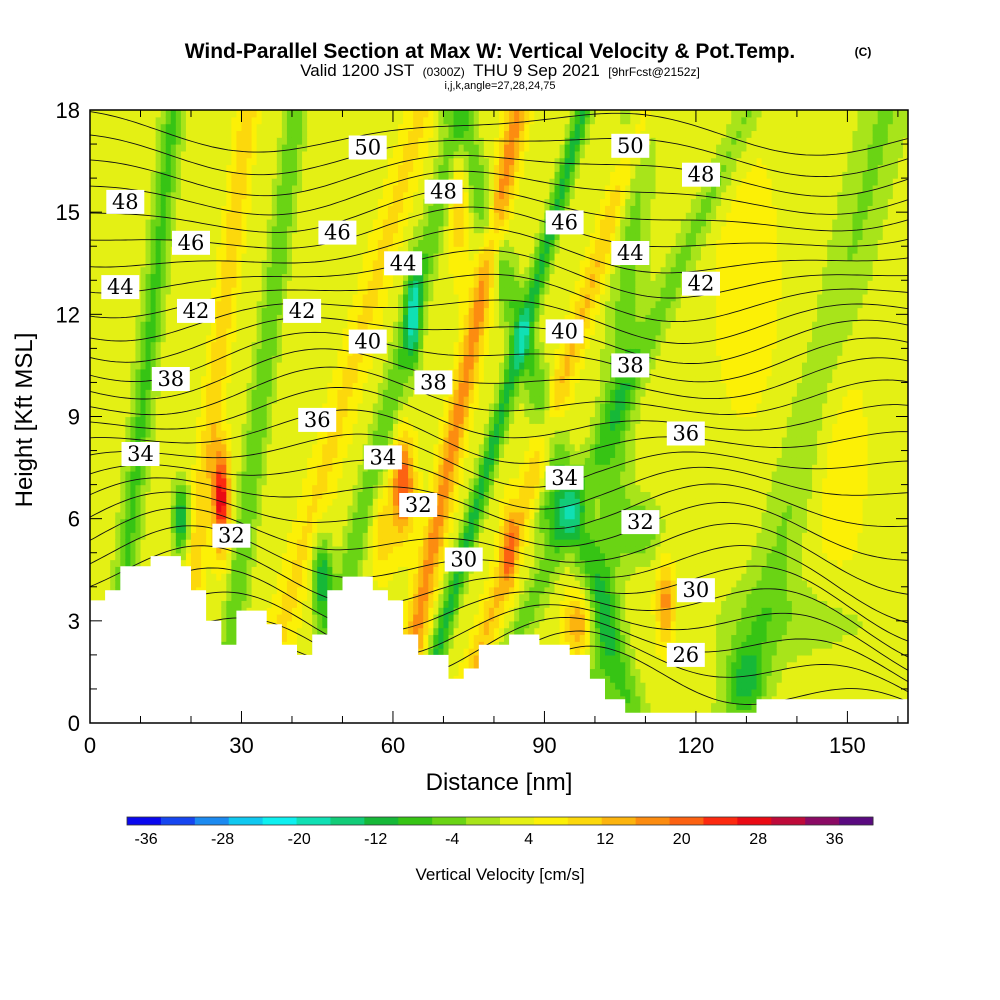  I want to click on colorbar-tick-label: 28, so click(758, 839).